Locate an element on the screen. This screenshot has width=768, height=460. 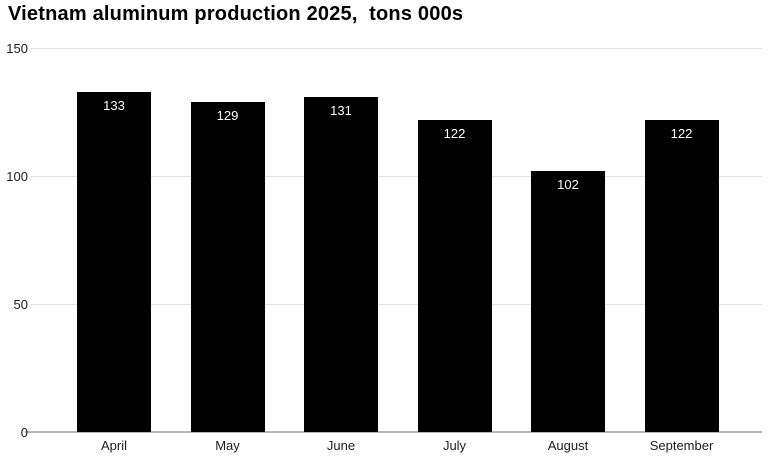
y-axis-tick-label: 0 is located at coordinates (24, 432).